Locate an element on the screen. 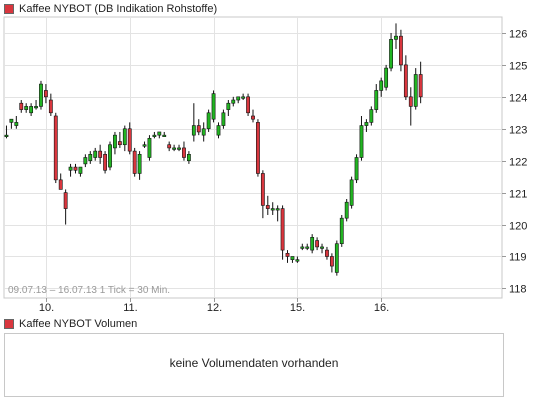  main-legend-swatch is located at coordinates (9, 9).